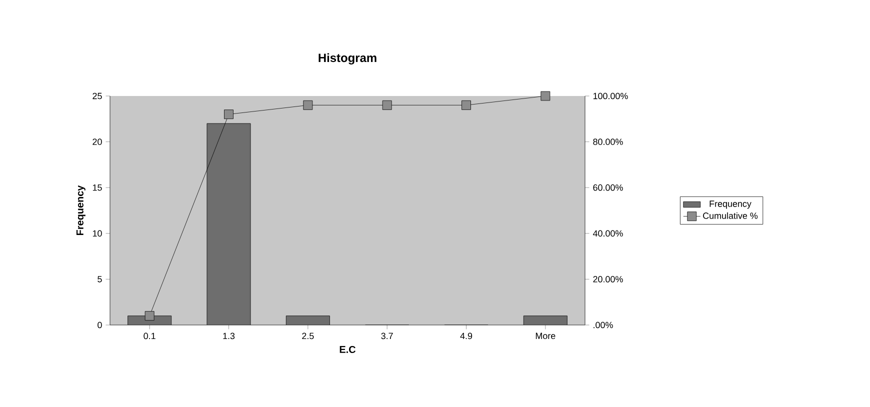 This screenshot has height=407, width=870. I want to click on y2-tick-label: 60.00%, so click(608, 187).